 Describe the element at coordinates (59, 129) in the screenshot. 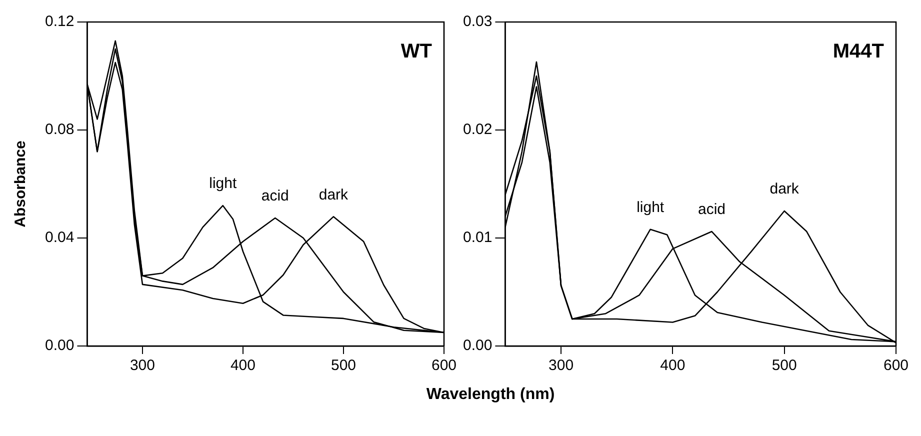

I see `y-tick-label: 0.08` at that location.